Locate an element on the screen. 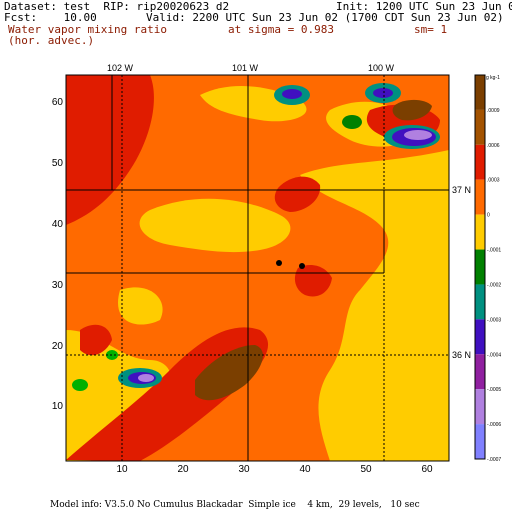 This screenshot has height=512, width=512. latitude-labels: 37 N 36 N is located at coordinates (461, 272).